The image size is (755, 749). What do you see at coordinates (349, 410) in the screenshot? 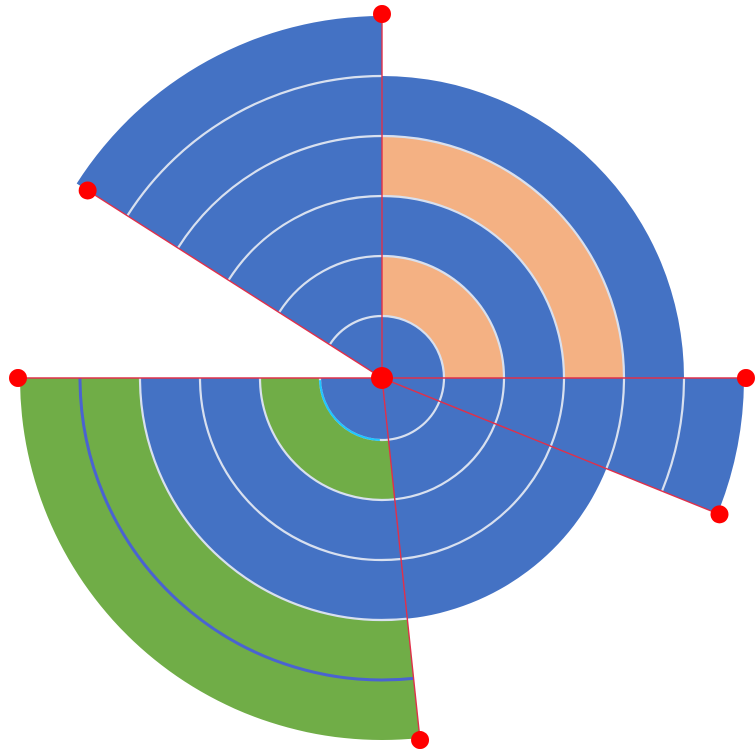
I see `center-glow-arc` at bounding box center [349, 410].